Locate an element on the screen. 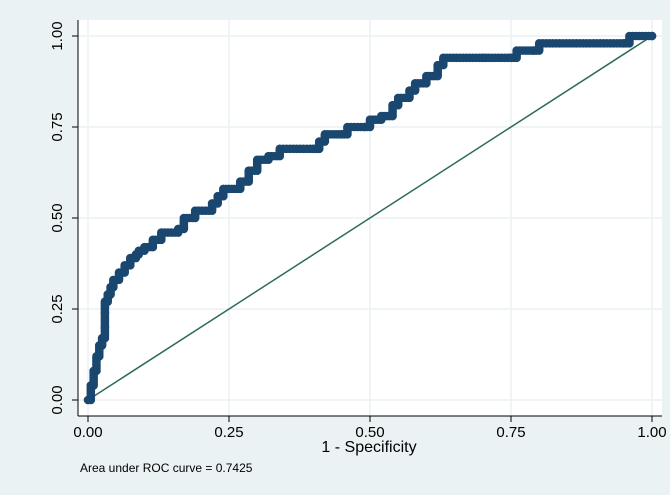 This screenshot has width=670, height=495. x-axis-label: 1 - Specificity is located at coordinates (368, 447).